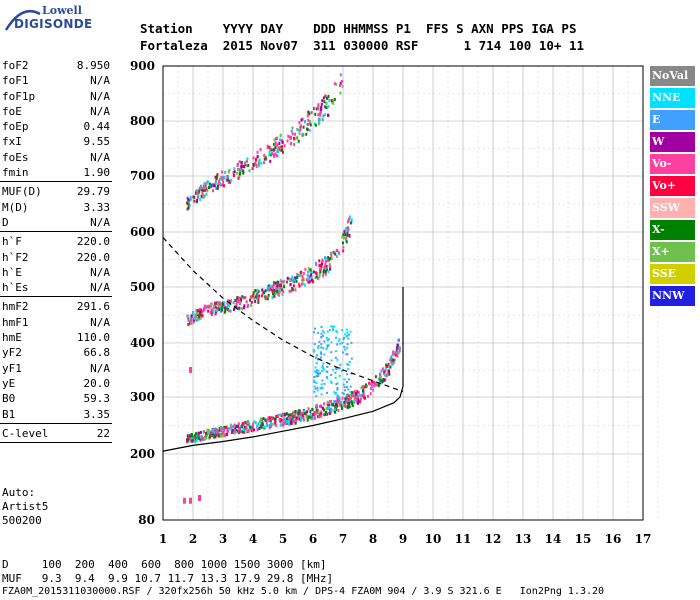  I want to click on param-row-fof2: foF2 8.950, so click(56, 65).